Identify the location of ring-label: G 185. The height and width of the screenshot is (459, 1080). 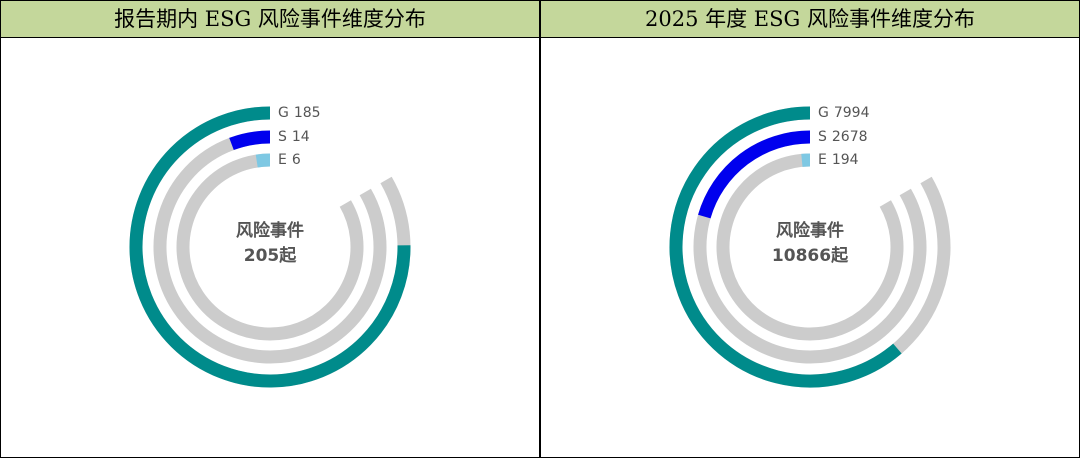
(299, 113).